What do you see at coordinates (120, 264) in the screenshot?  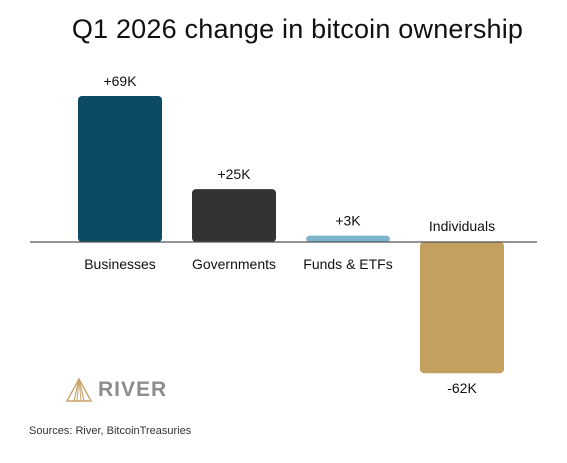 I see `category-label-businesses: Businesses` at bounding box center [120, 264].